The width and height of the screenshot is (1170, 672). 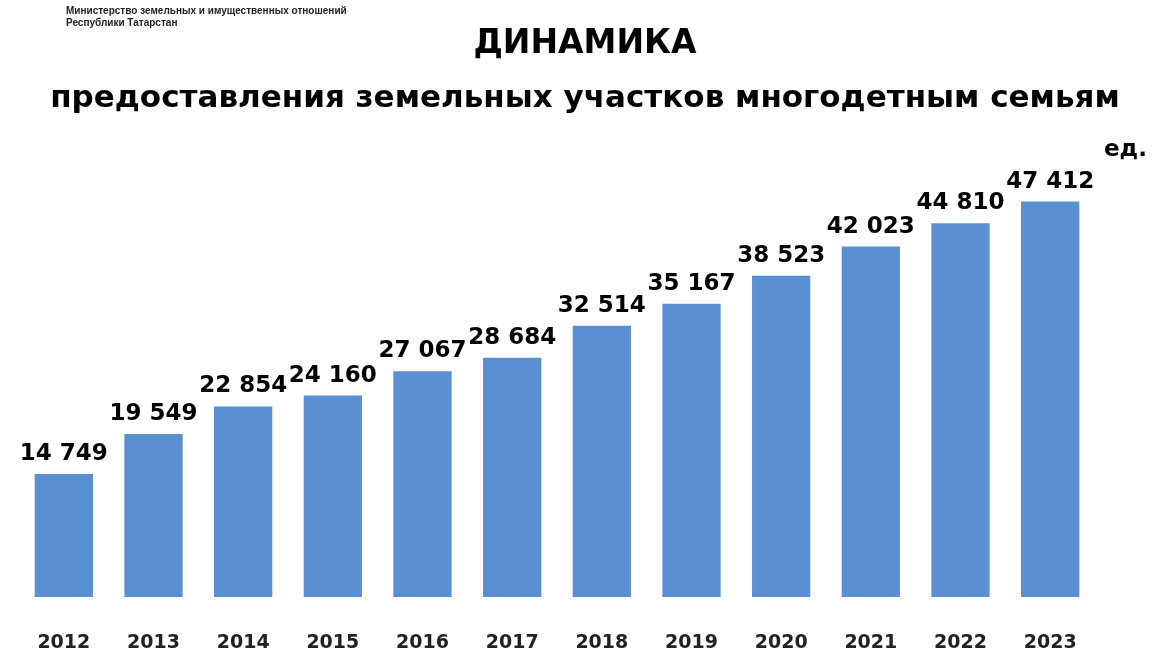 What do you see at coordinates (333, 641) in the screenshot?
I see `x-tick-label: 2015` at bounding box center [333, 641].